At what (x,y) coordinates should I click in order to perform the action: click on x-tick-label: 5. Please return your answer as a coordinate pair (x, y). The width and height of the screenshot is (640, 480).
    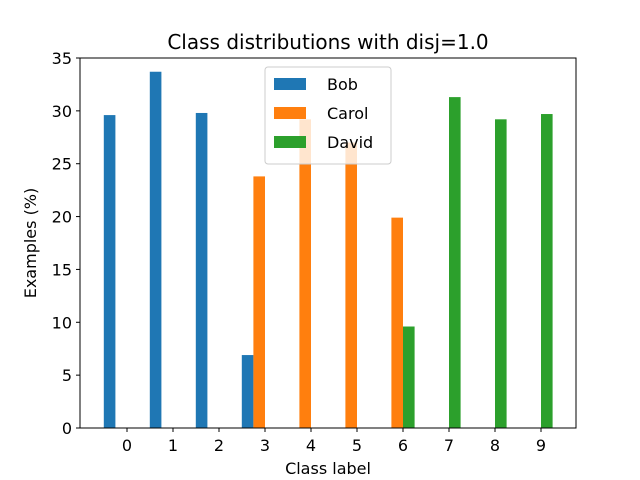
    Looking at the image, I should click on (357, 445).